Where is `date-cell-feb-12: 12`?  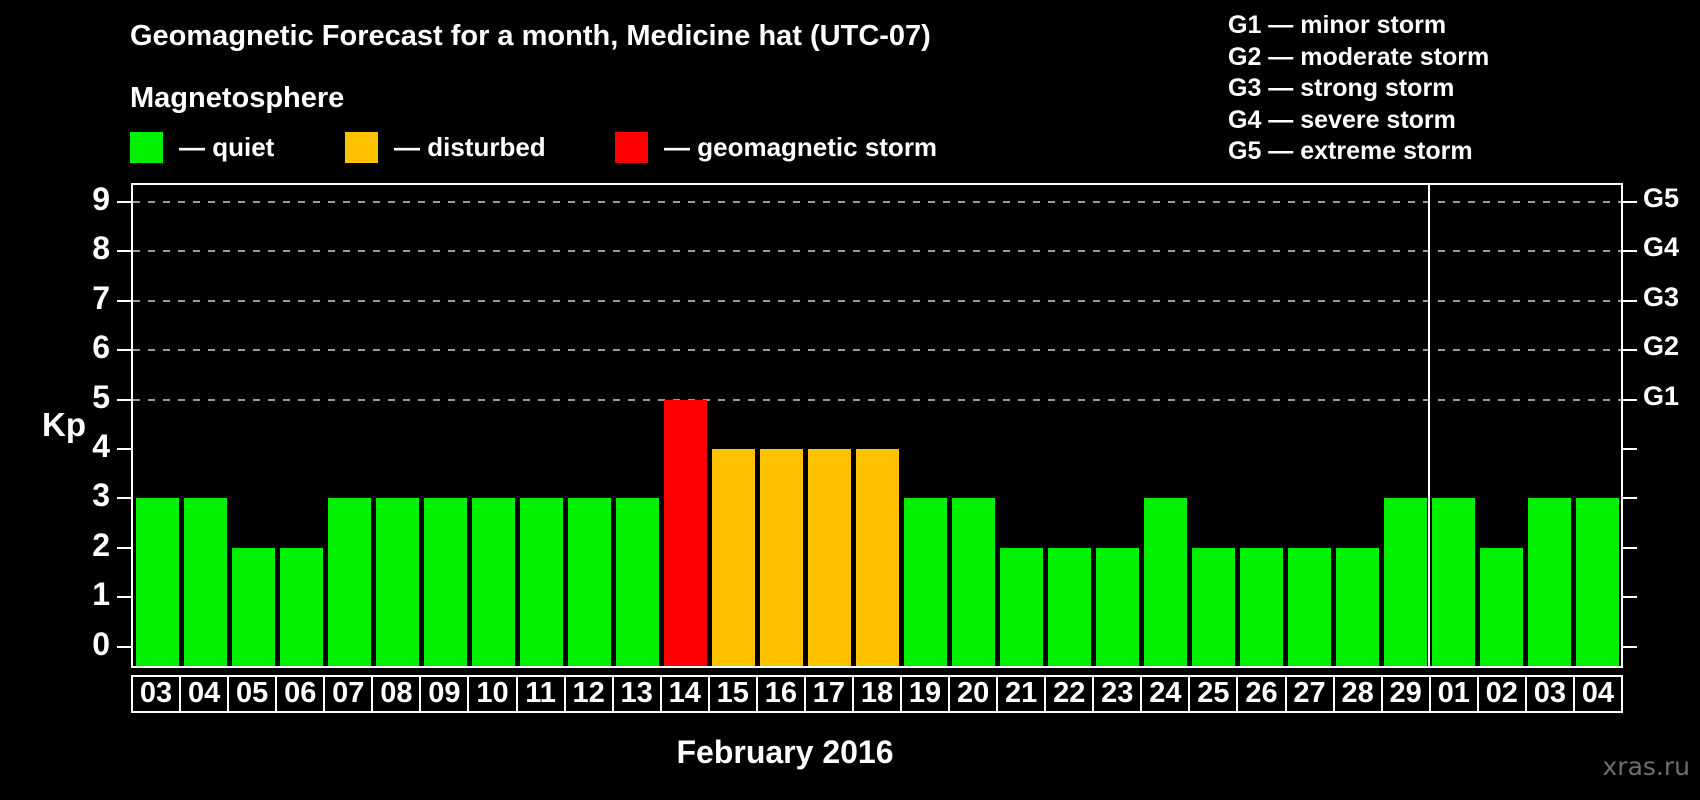
date-cell-feb-12: 12 is located at coordinates (588, 694).